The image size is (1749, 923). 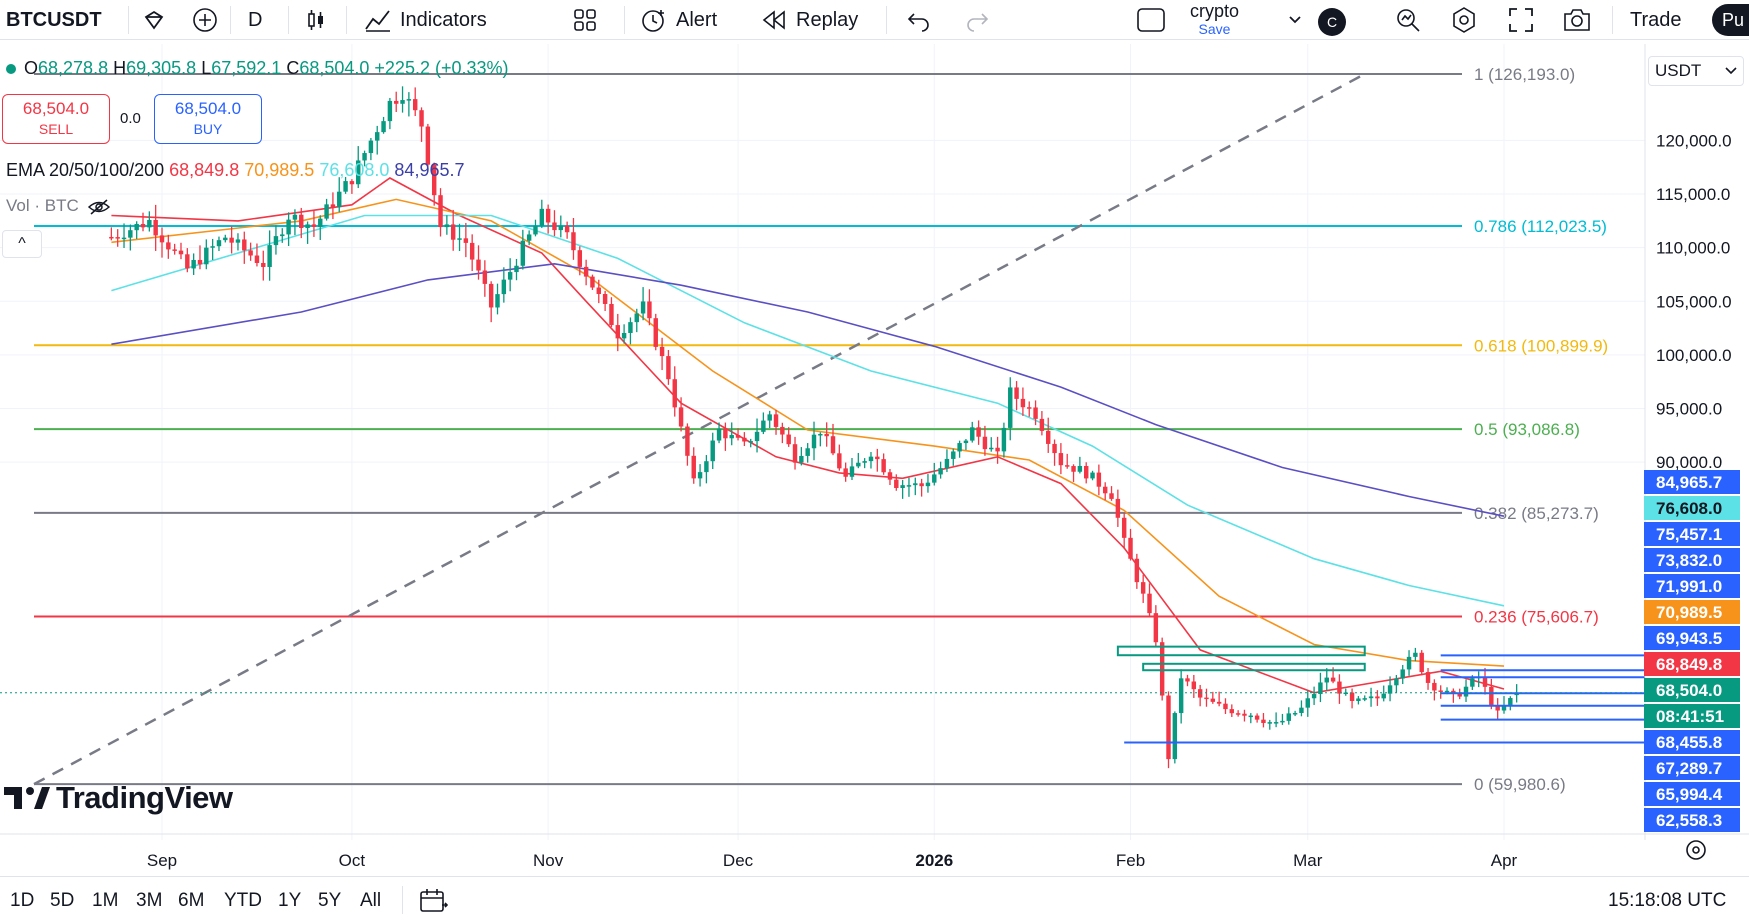 I want to click on currency-select: USDT, so click(x=1696, y=71).